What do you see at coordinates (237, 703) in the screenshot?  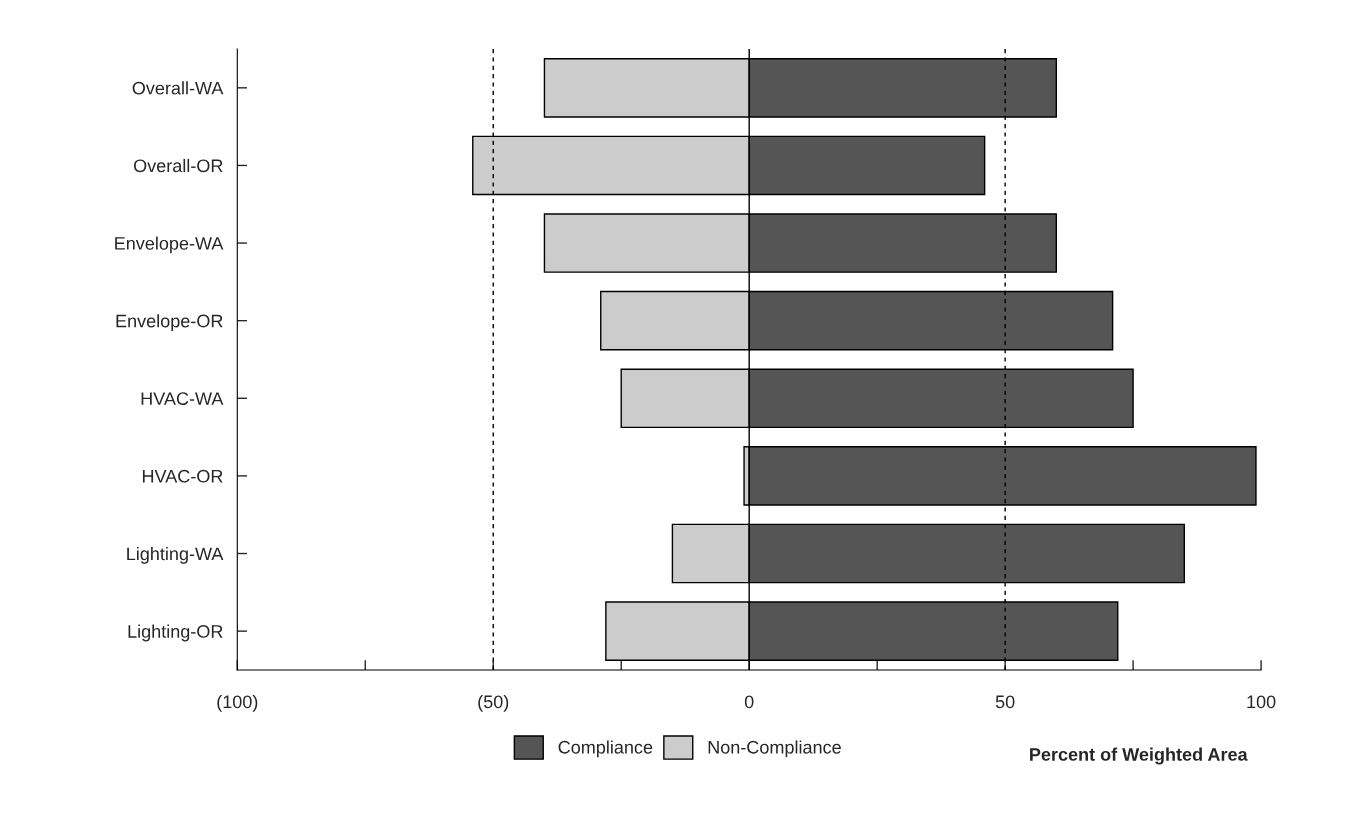 I see `x-tick-label: (100)` at bounding box center [237, 703].